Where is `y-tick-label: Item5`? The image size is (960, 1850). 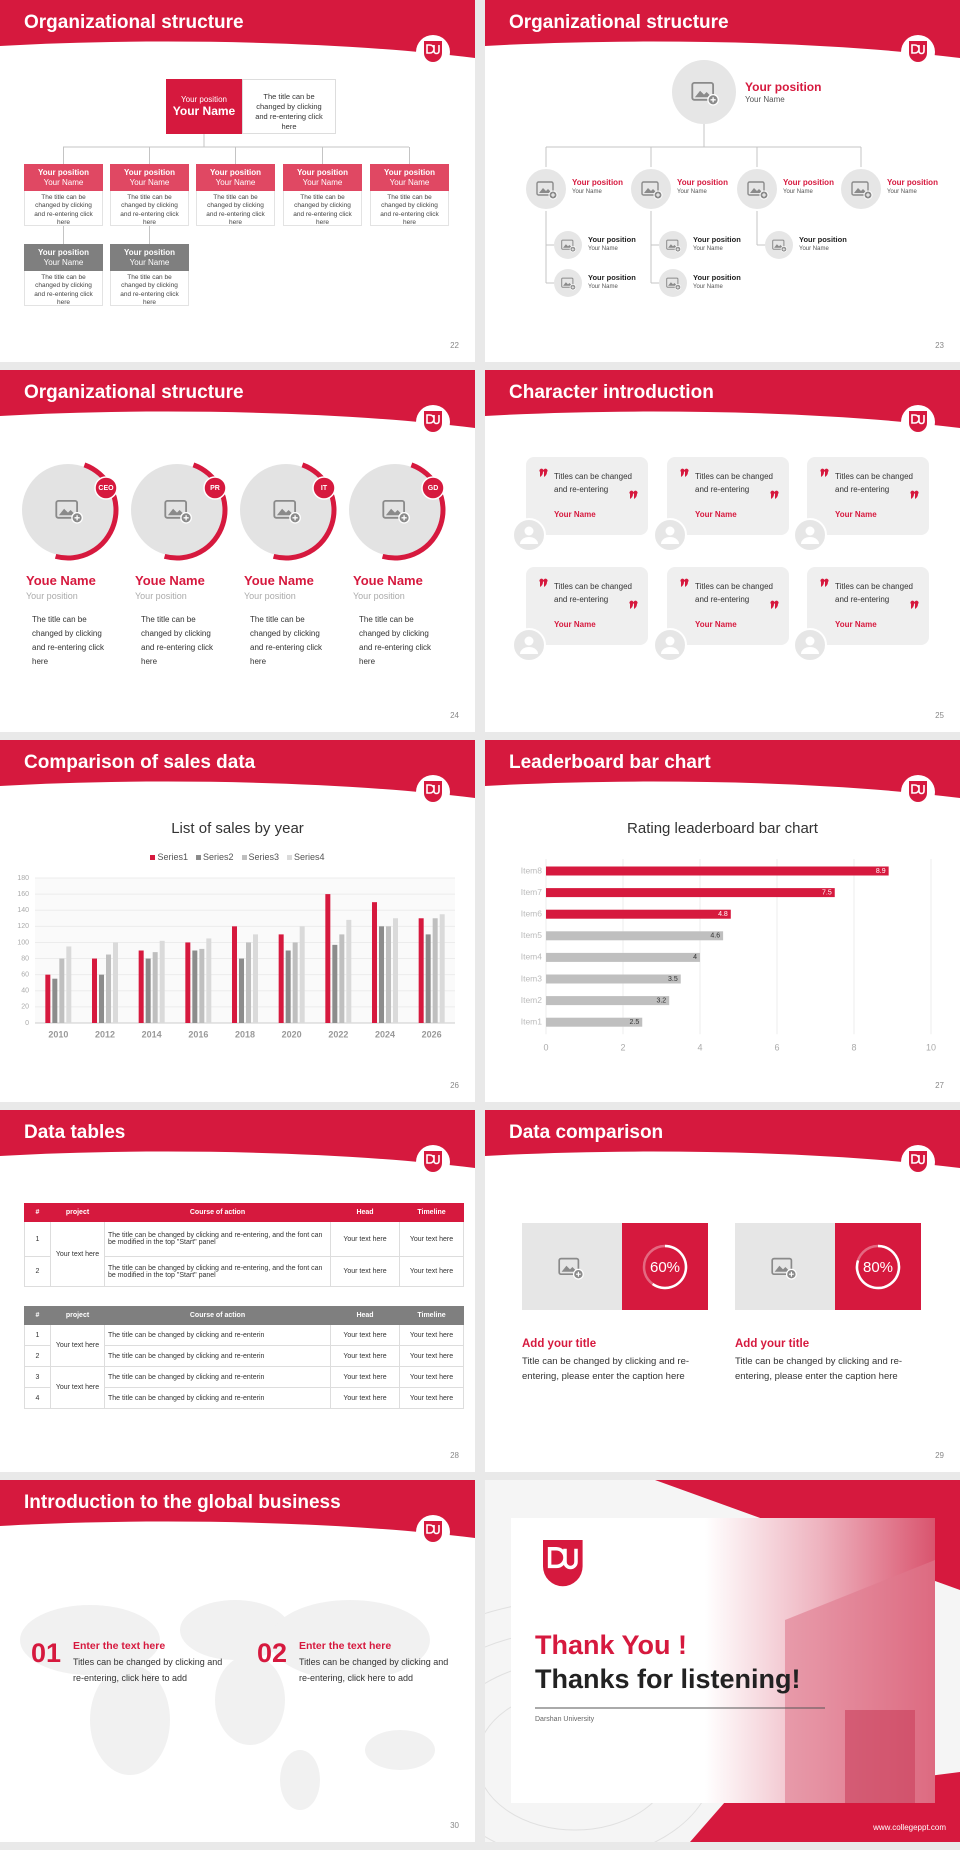
y-tick-label: Item5 is located at coordinates (532, 935).